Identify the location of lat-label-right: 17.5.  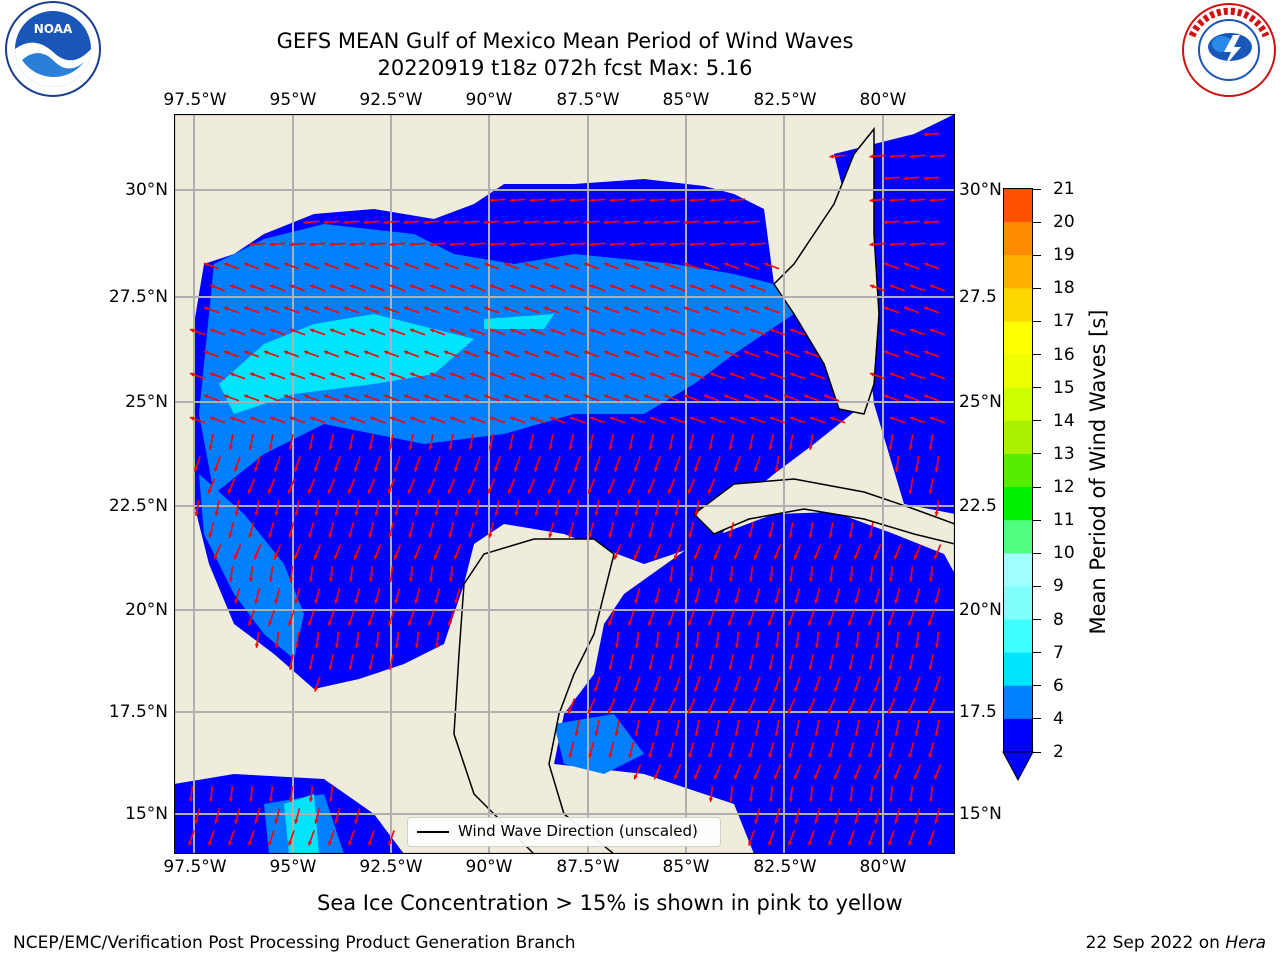
(978, 712).